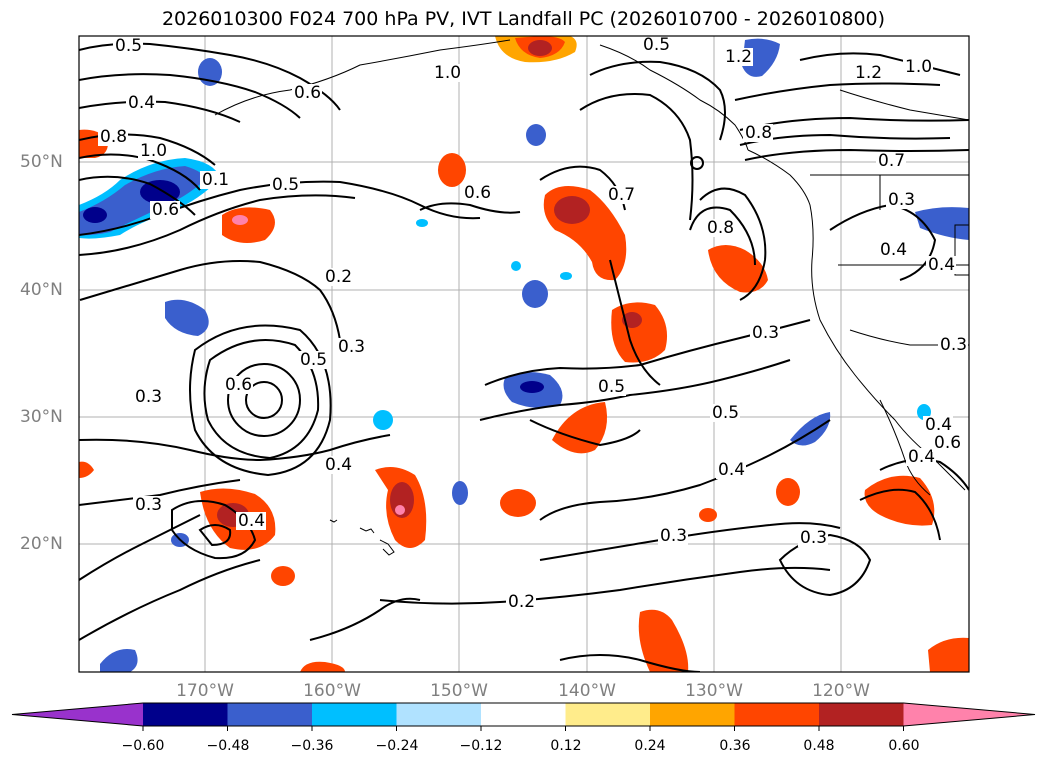  Describe the element at coordinates (41, 417) in the screenshot. I see `lat-label-30n: 30°N` at that location.